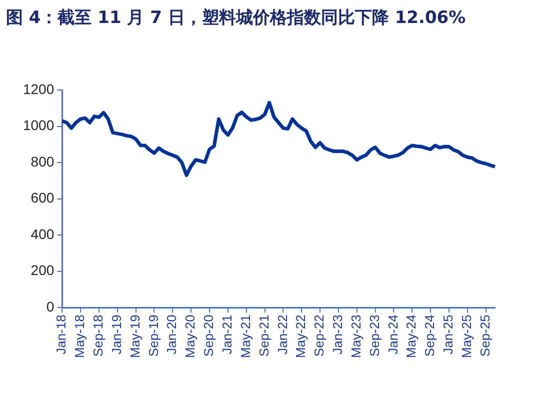  Describe the element at coordinates (42, 270) in the screenshot. I see `y-tick-label: 200` at that location.